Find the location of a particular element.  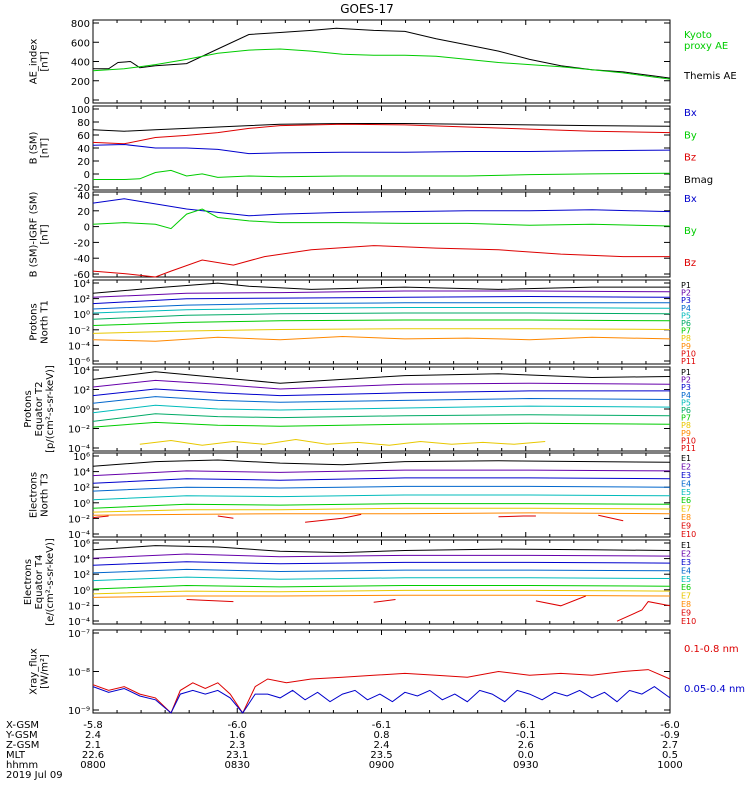

x-tick-label: 1000 is located at coordinates (669, 765).